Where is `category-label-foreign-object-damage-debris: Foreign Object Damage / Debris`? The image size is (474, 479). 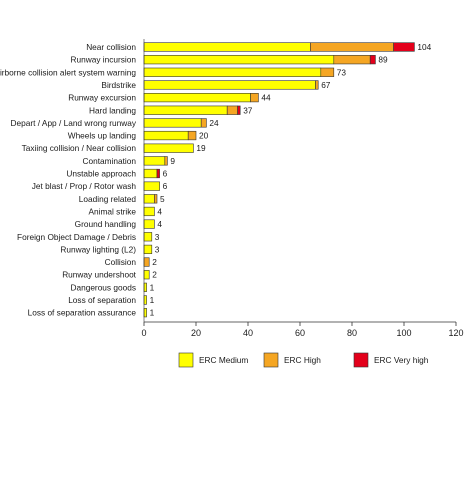
category-label-foreign-object-damage-debris: Foreign Object Damage / Debris is located at coordinates (76, 237).